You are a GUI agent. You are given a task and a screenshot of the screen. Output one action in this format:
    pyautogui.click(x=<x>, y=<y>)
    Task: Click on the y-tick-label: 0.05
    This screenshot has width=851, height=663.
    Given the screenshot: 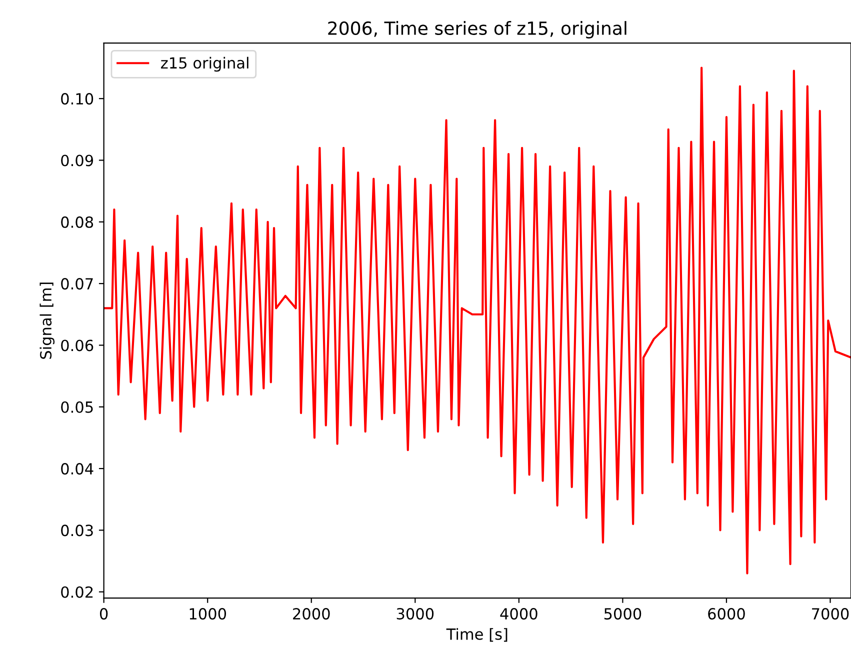 What is the action you would take?
    pyautogui.click(x=77, y=407)
    